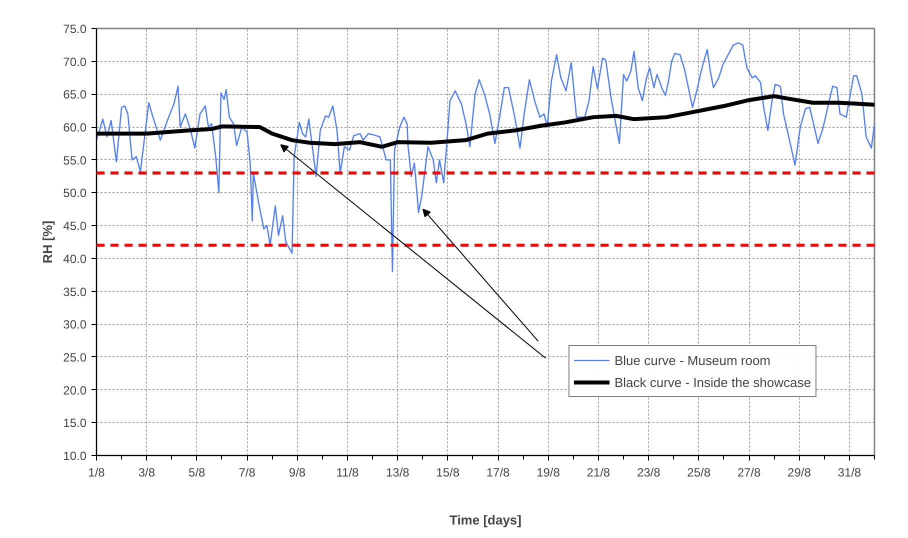 The image size is (908, 538). What do you see at coordinates (75, 193) in the screenshot?
I see `y-tick-label: 50.0` at bounding box center [75, 193].